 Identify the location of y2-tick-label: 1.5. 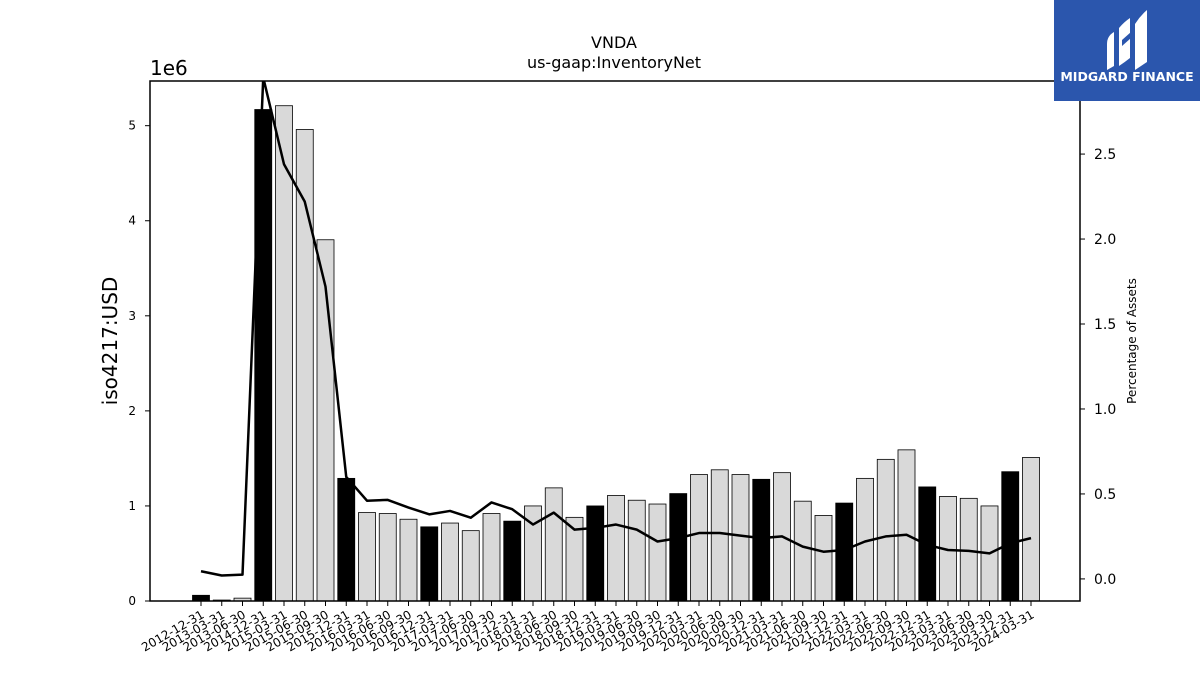
(1105, 325).